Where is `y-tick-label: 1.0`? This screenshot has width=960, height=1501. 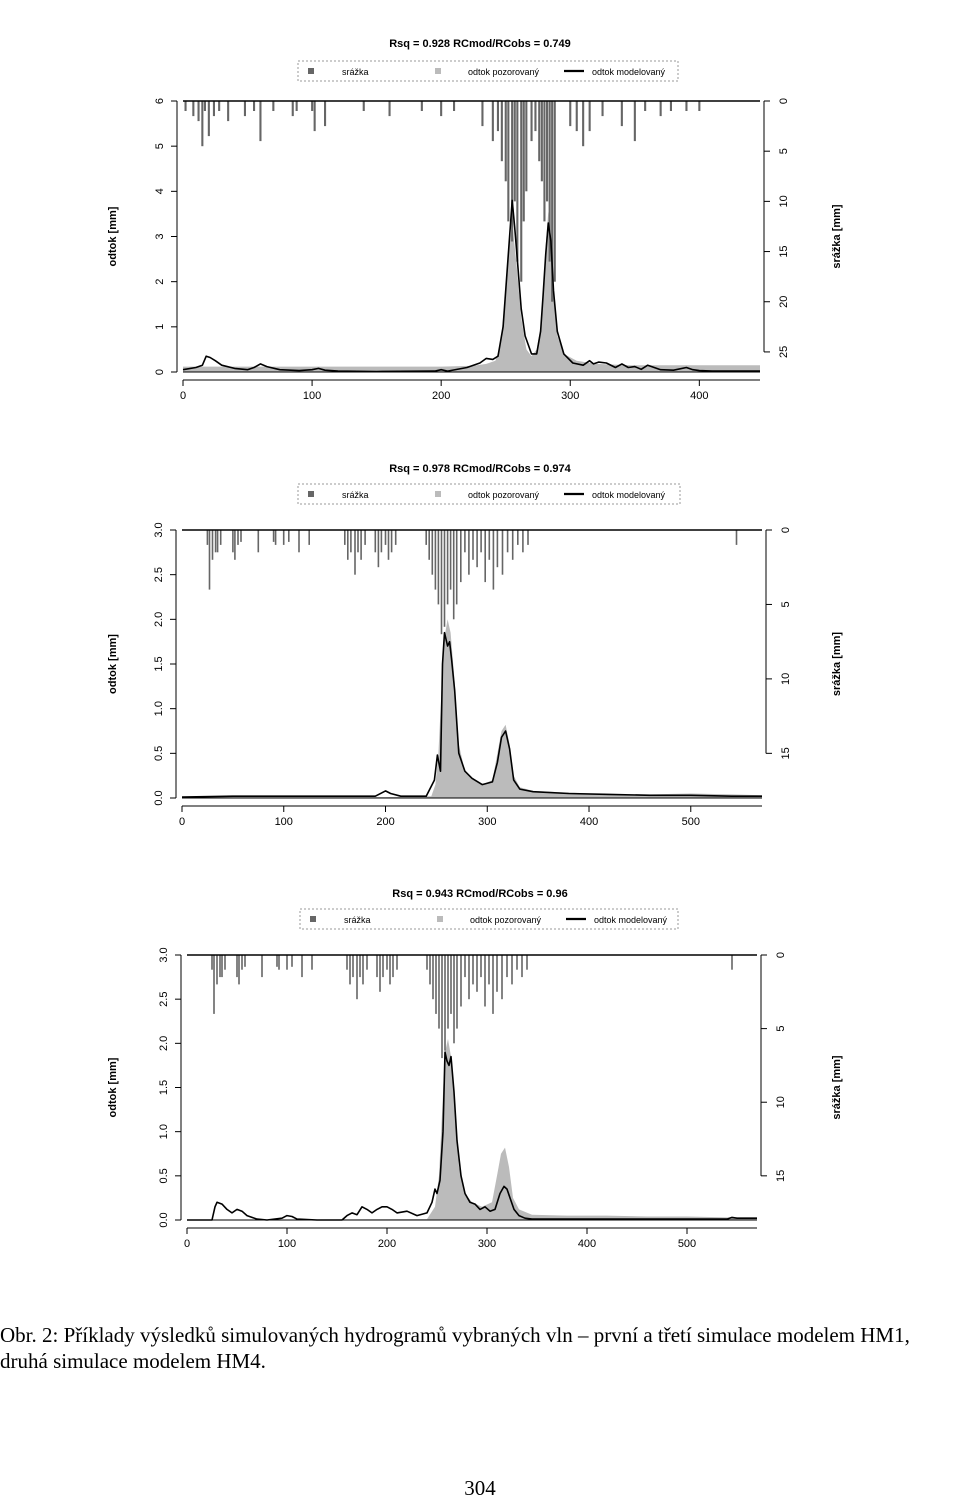
y-tick-label: 1.0 is located at coordinates (159, 708).